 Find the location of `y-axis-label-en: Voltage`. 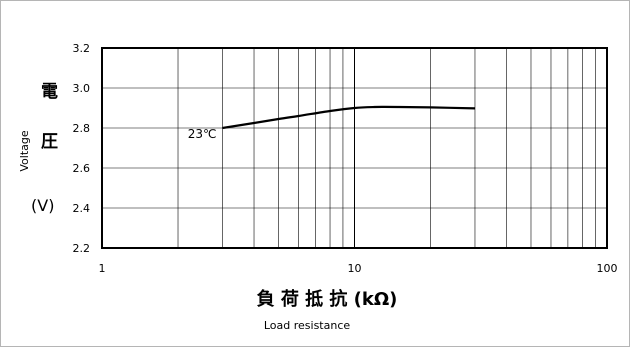

y-axis-label-en: Voltage is located at coordinates (24, 150).